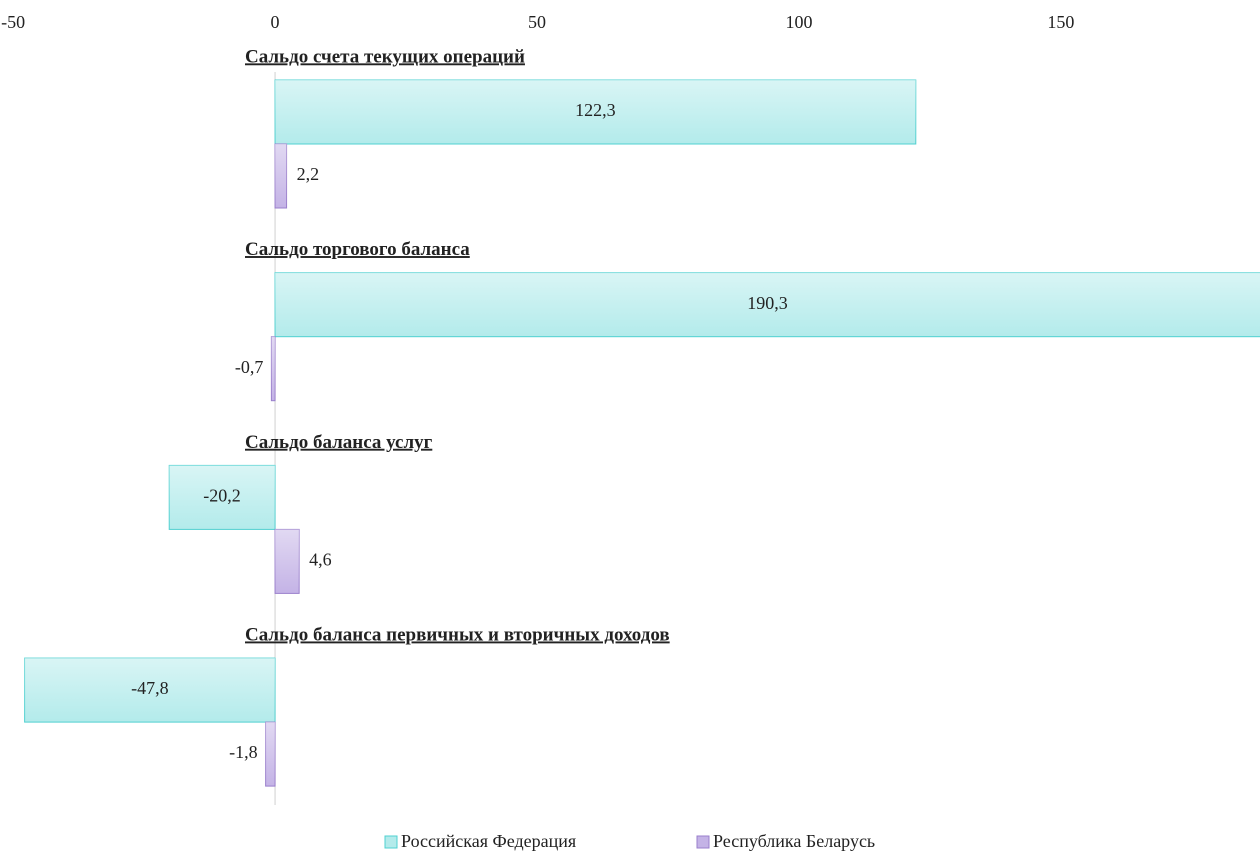  I want to click on value-label: -47,8, so click(150, 688).